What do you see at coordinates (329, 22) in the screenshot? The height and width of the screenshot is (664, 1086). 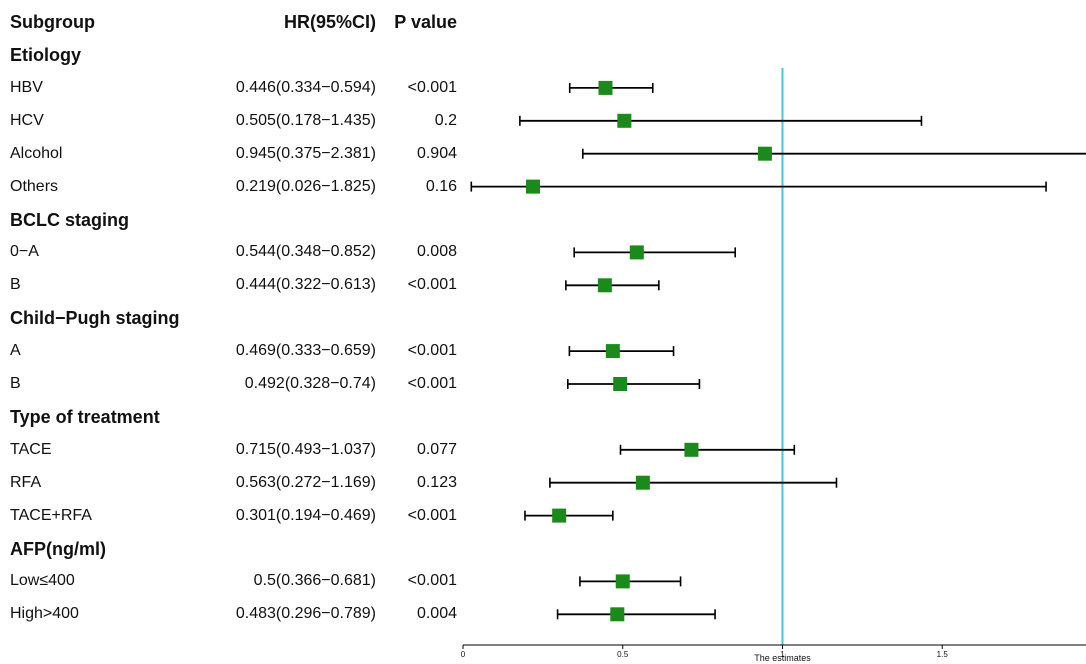 I see `hr-column-header: HR(95%CI)` at bounding box center [329, 22].